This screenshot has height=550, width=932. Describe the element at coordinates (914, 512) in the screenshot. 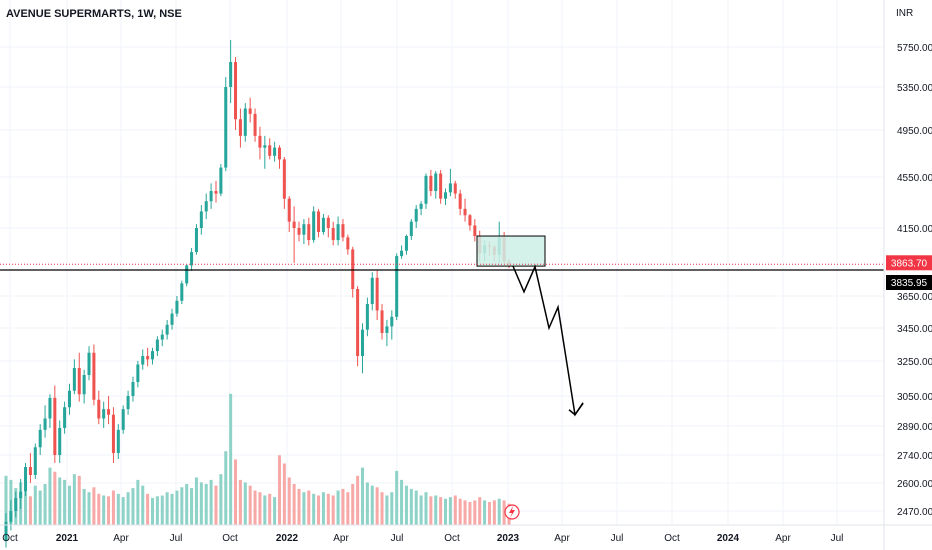

I see `y-tick-label: 2470.00` at that location.